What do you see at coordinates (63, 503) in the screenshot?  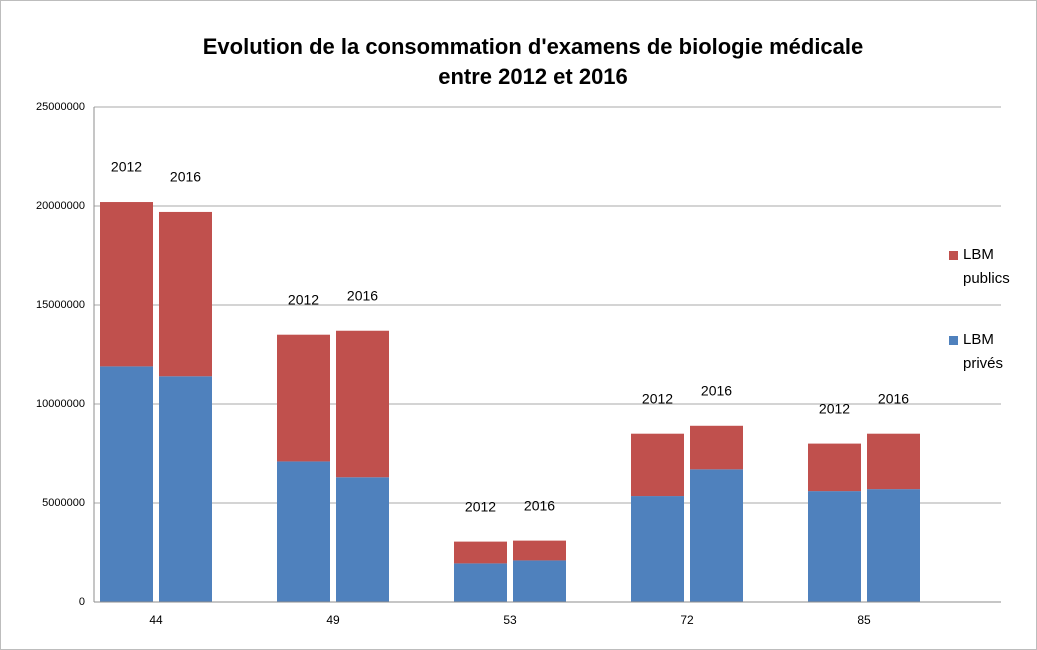 I see `y-tick-label: 5000000` at bounding box center [63, 503].